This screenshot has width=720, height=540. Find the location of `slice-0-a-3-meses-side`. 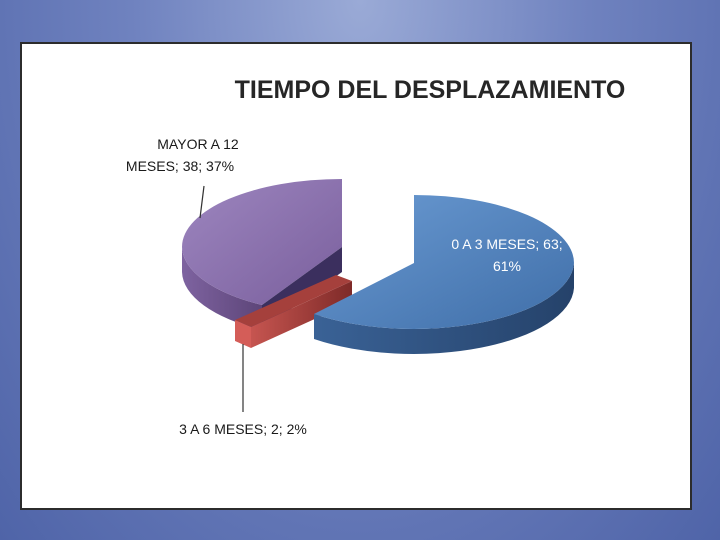

slice-0-a-3-meses-side is located at coordinates (444, 308).